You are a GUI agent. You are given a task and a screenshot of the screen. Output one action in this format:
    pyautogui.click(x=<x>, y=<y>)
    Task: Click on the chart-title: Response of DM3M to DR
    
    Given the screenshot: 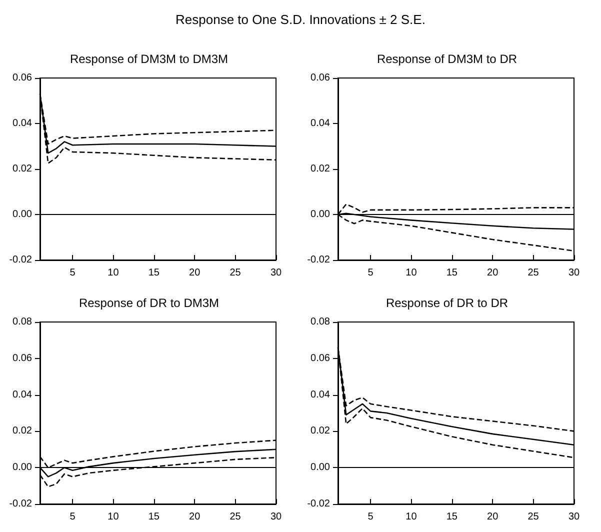 What is the action you would take?
    pyautogui.click(x=447, y=59)
    